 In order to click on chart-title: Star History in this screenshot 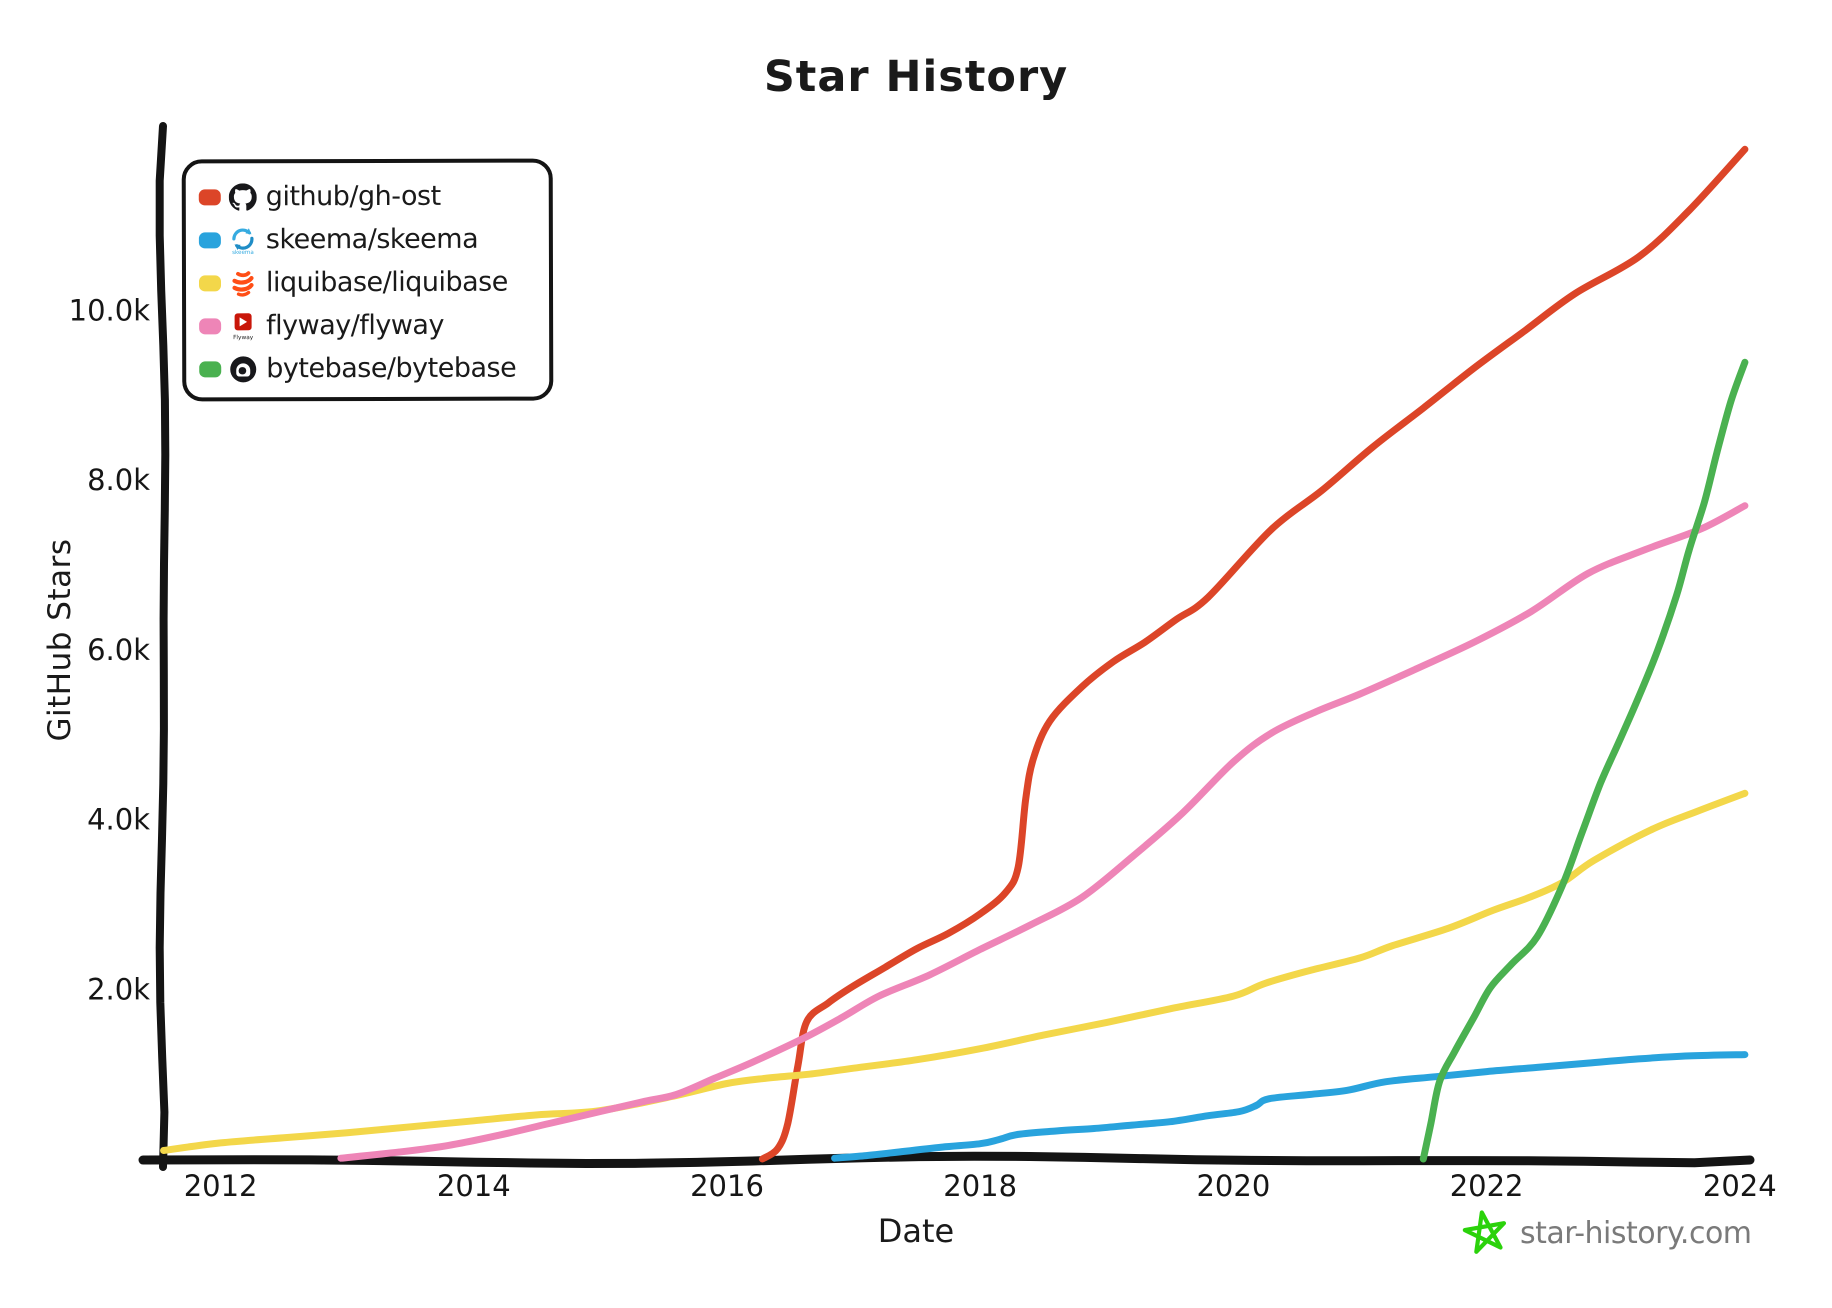, I will do `click(916, 77)`.